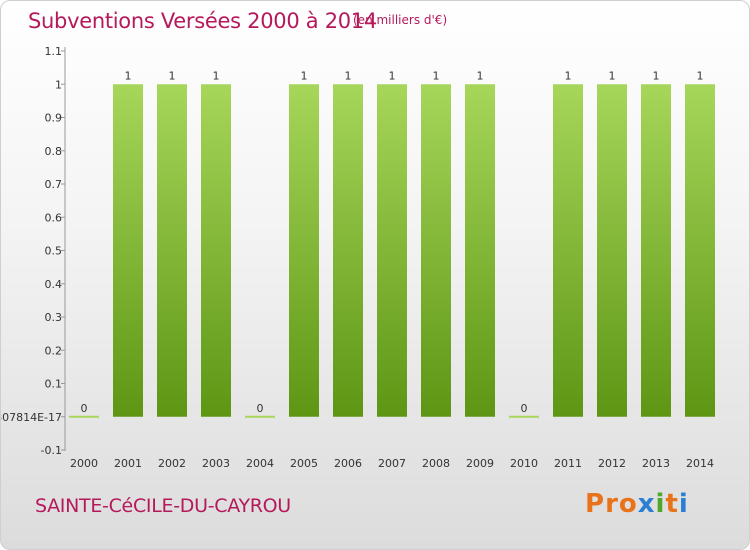  I want to click on data-label-2011: 1, so click(568, 75).